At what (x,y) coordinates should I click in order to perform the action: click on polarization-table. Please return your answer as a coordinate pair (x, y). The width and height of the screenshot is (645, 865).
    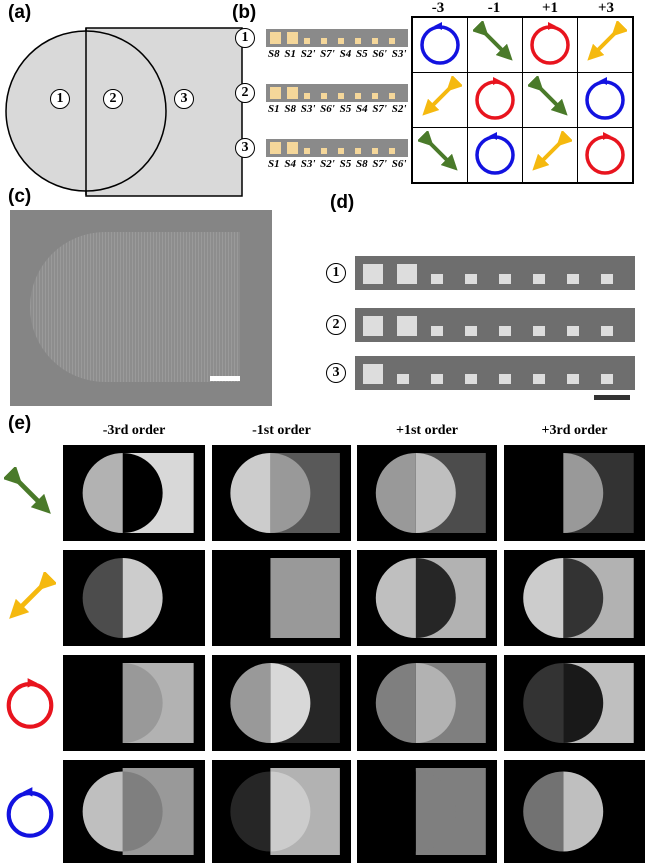
    Looking at the image, I should click on (522, 100).